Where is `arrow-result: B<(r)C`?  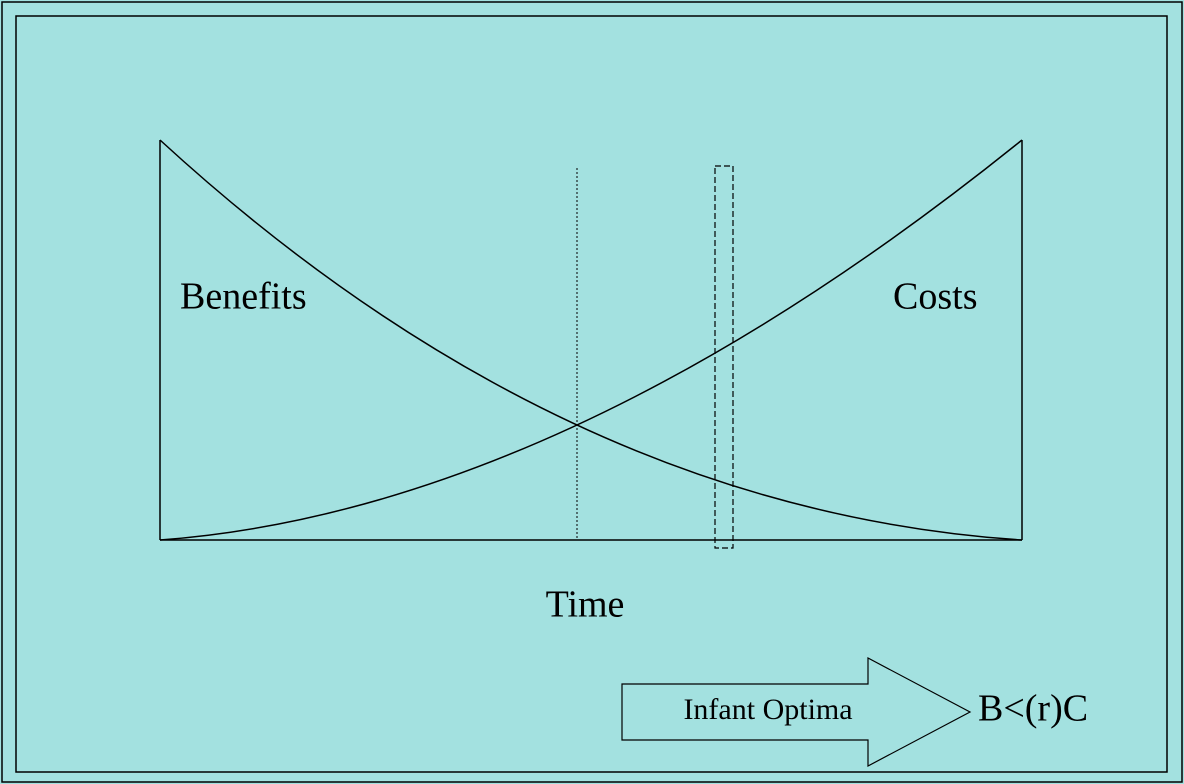
arrow-result: B<(r)C is located at coordinates (1033, 709).